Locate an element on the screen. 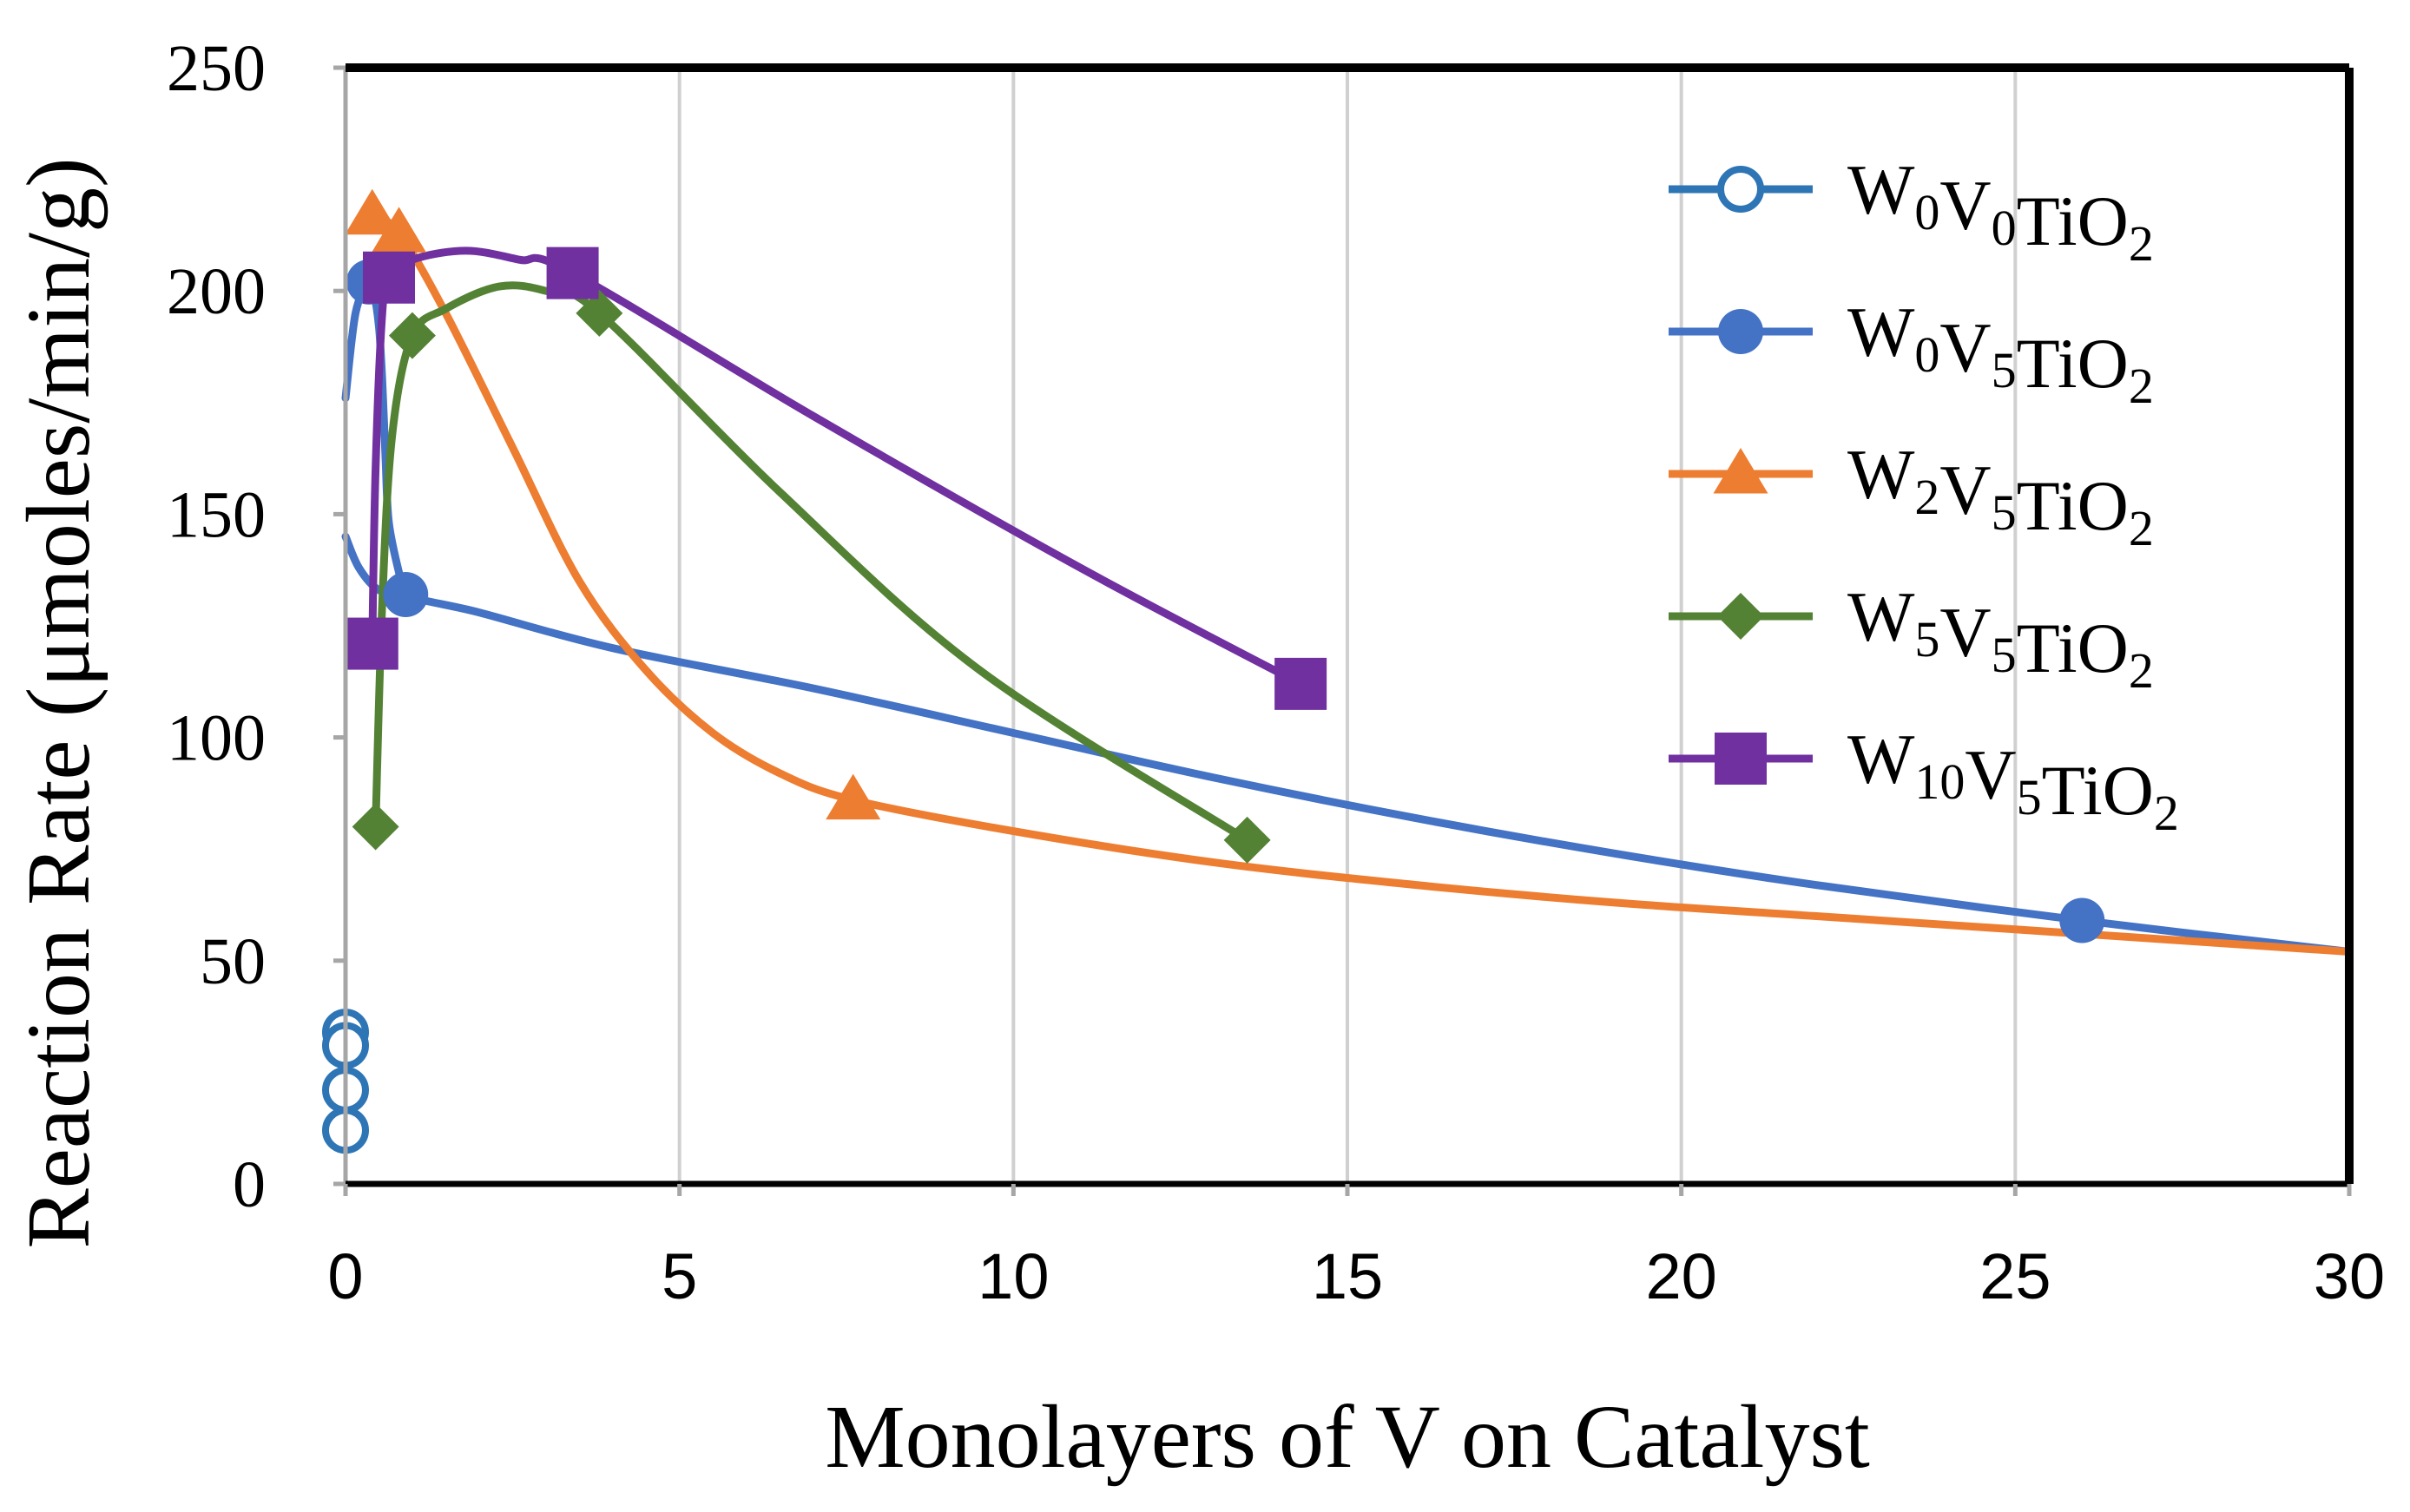  diamond-legend-marker is located at coordinates (1740, 616).